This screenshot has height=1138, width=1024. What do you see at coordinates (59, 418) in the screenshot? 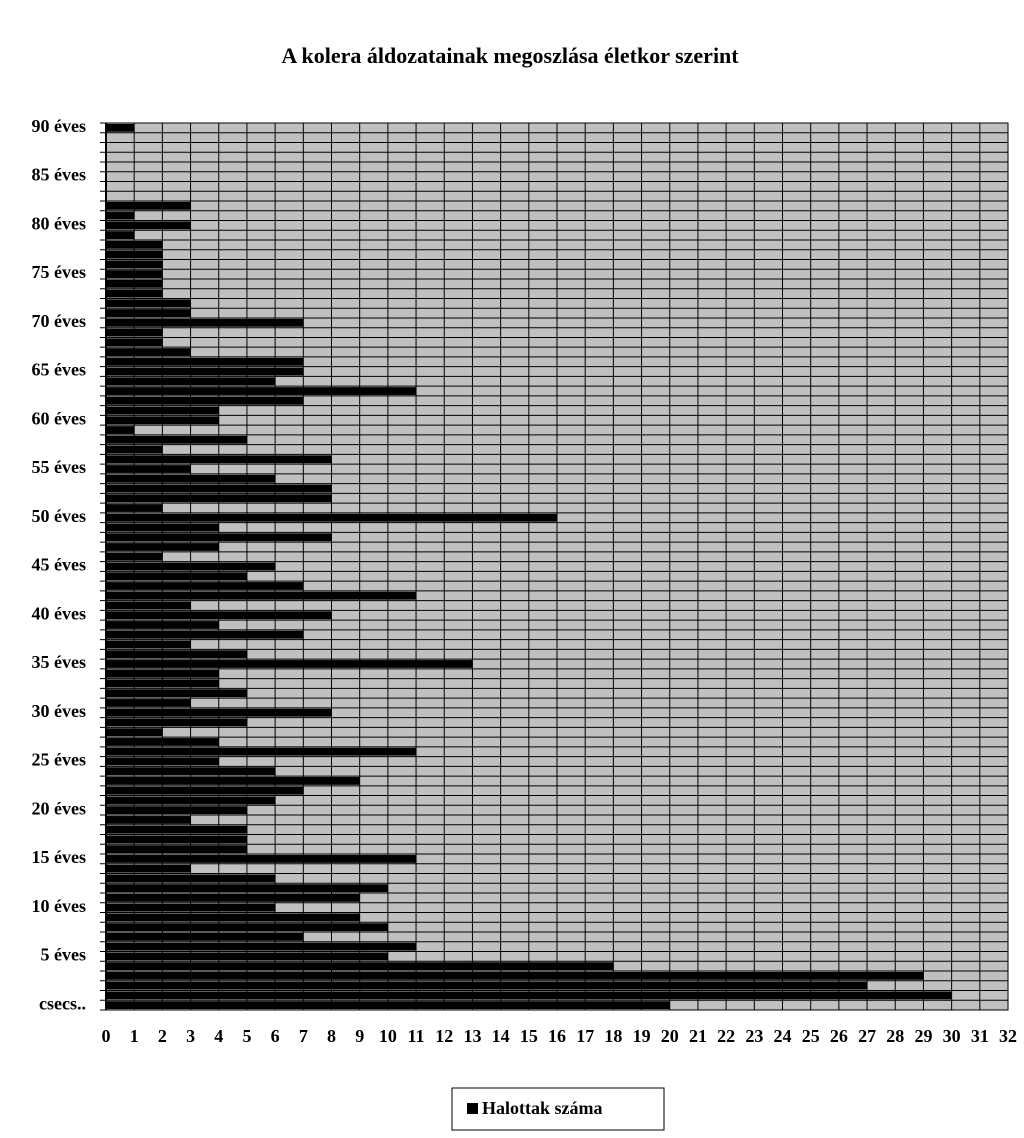
I see `y-tick-label: 60 éves` at bounding box center [59, 418].